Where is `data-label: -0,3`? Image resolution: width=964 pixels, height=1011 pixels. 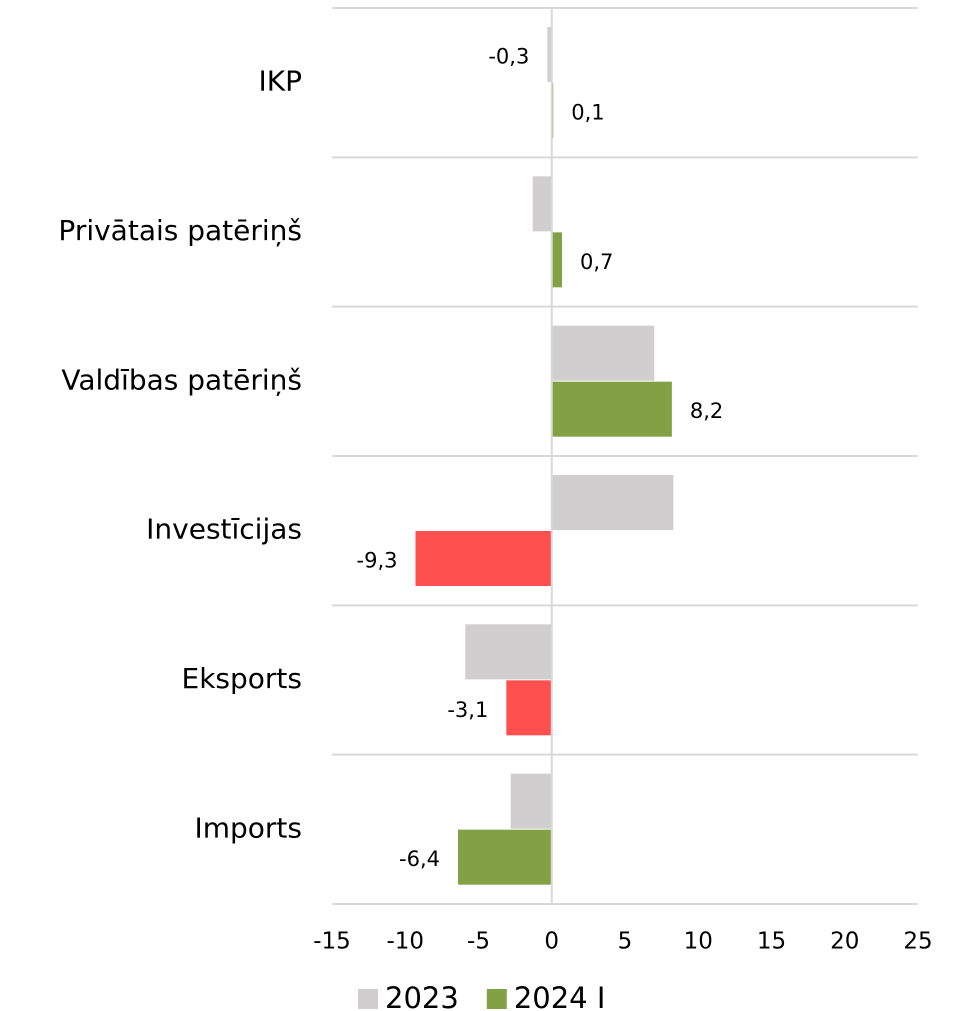 data-label: -0,3 is located at coordinates (508, 57).